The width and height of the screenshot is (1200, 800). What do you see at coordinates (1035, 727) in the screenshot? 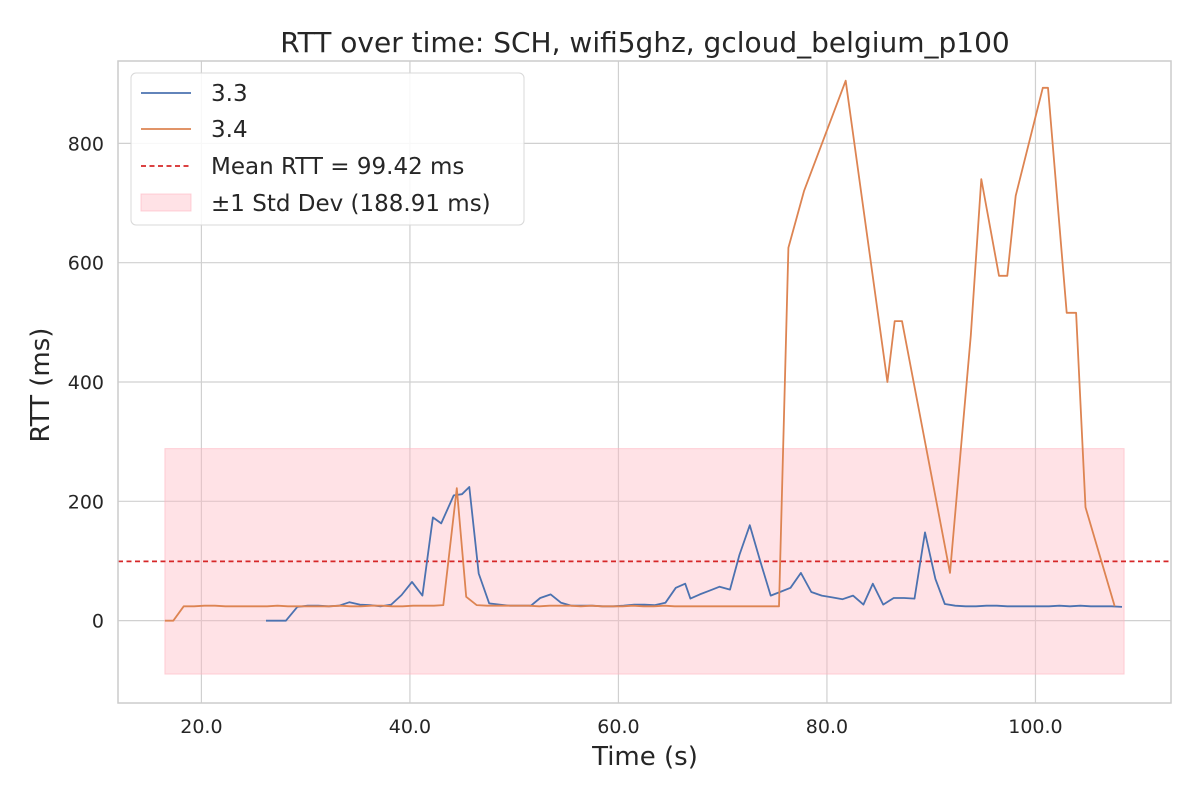
I see `x-tick-label: 100.0` at bounding box center [1035, 727].